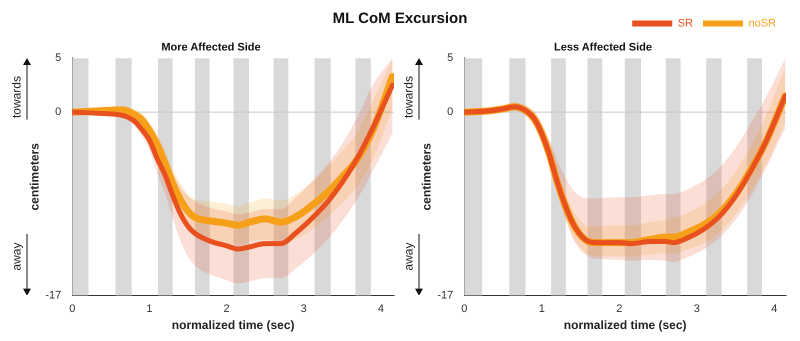  Describe the element at coordinates (686, 24) in the screenshot. I see `legend-label: SR` at that location.